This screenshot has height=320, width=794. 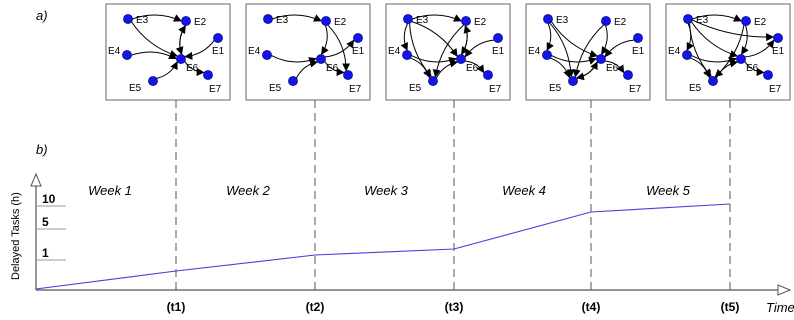 What do you see at coordinates (389, 190) in the screenshot?
I see `week-labels: Week 1 Week 2 Week 3 Week 4 Week 5` at bounding box center [389, 190].